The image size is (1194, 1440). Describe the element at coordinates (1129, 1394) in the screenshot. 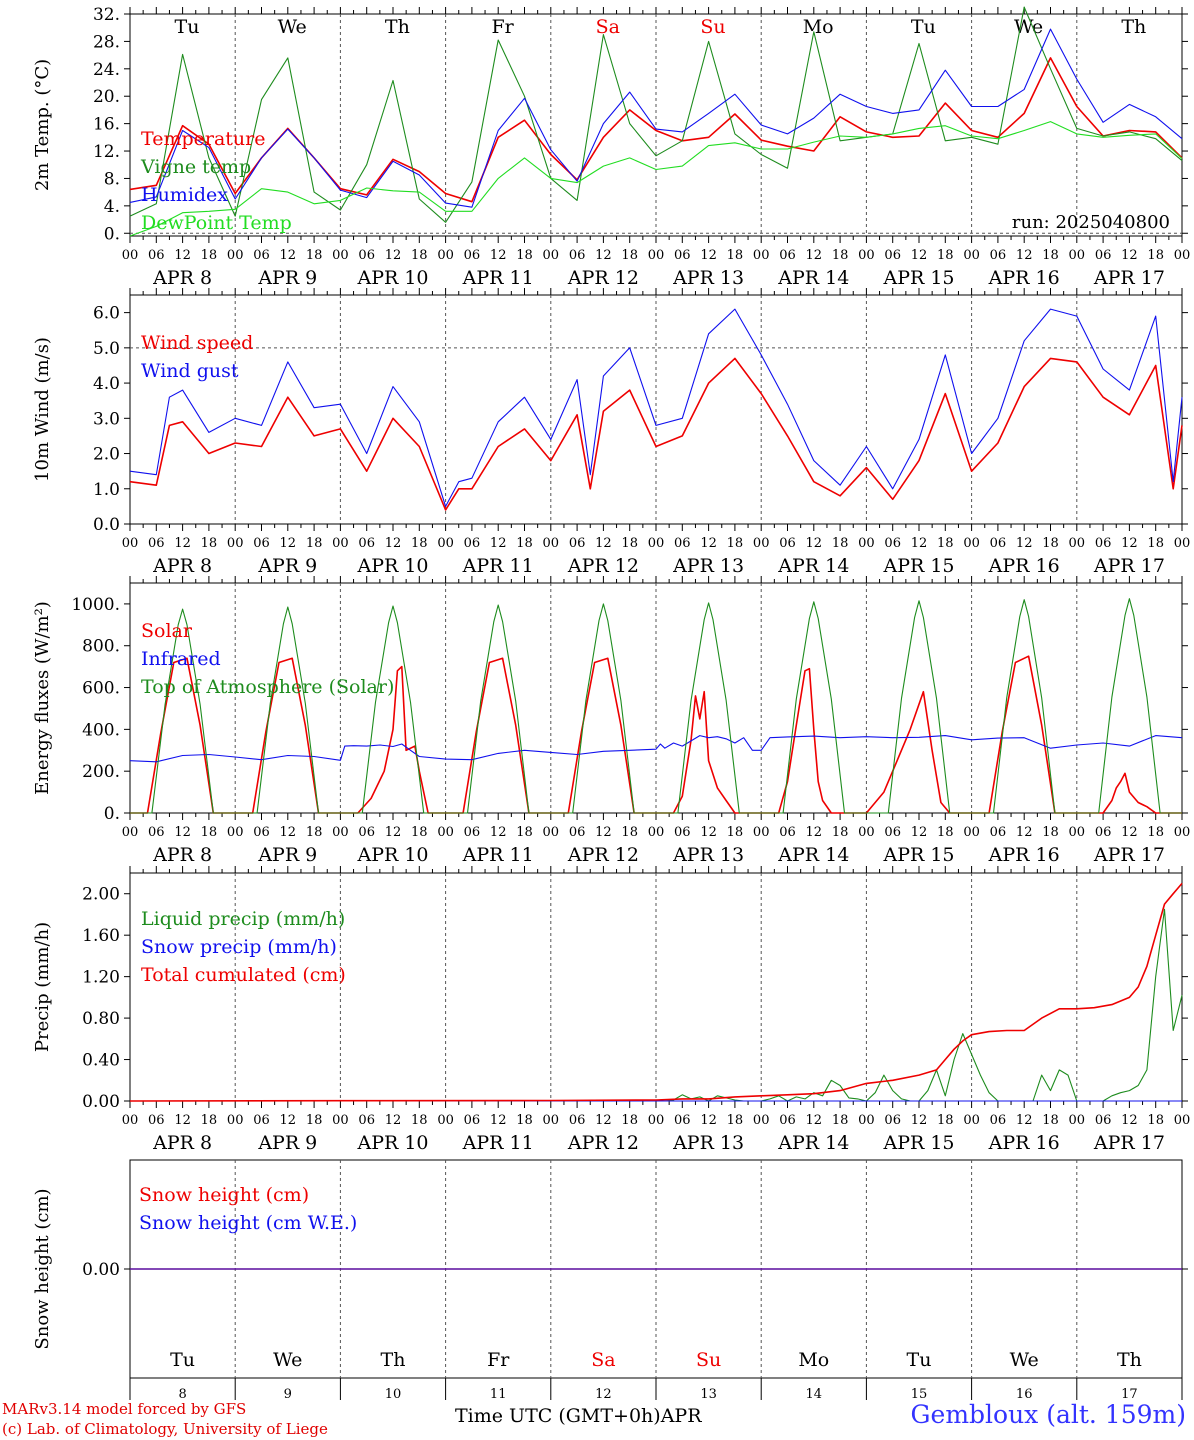

I see `day-number-label: 17` at that location.